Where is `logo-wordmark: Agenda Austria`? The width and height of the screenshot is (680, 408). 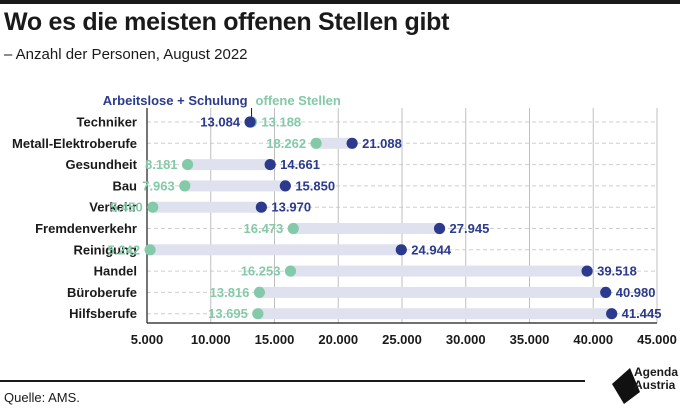 logo-wordmark: Agenda Austria is located at coordinates (656, 379).